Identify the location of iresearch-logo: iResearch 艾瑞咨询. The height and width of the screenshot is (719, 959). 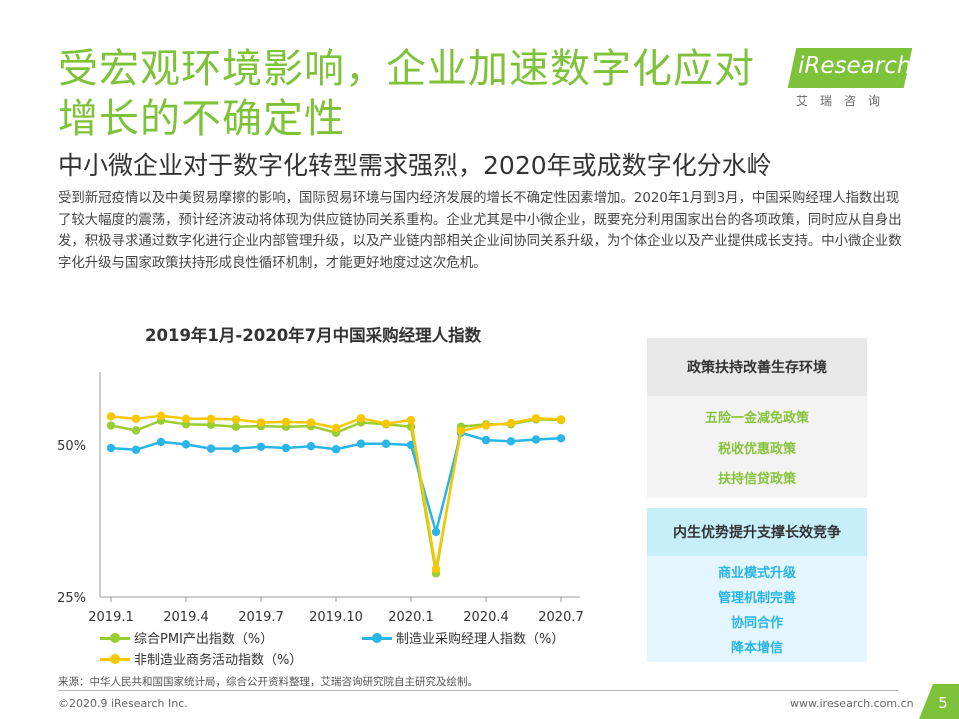
(850, 79).